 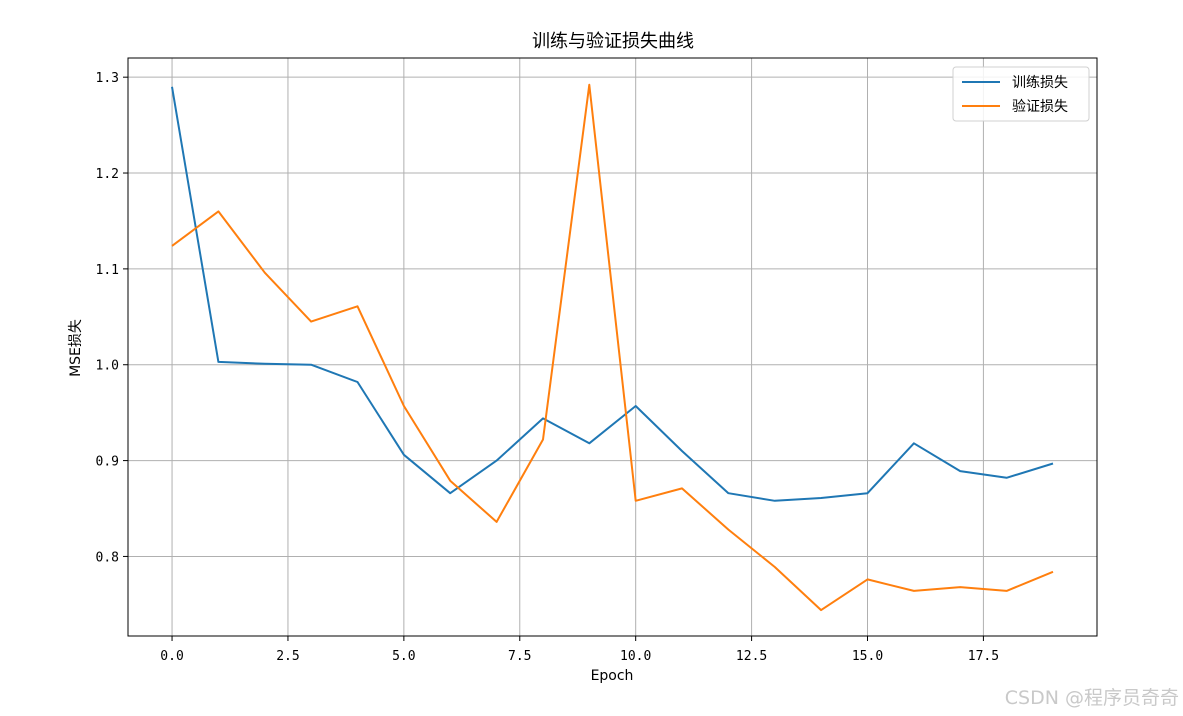 I want to click on x-tick-label: 7.5, so click(x=519, y=656).